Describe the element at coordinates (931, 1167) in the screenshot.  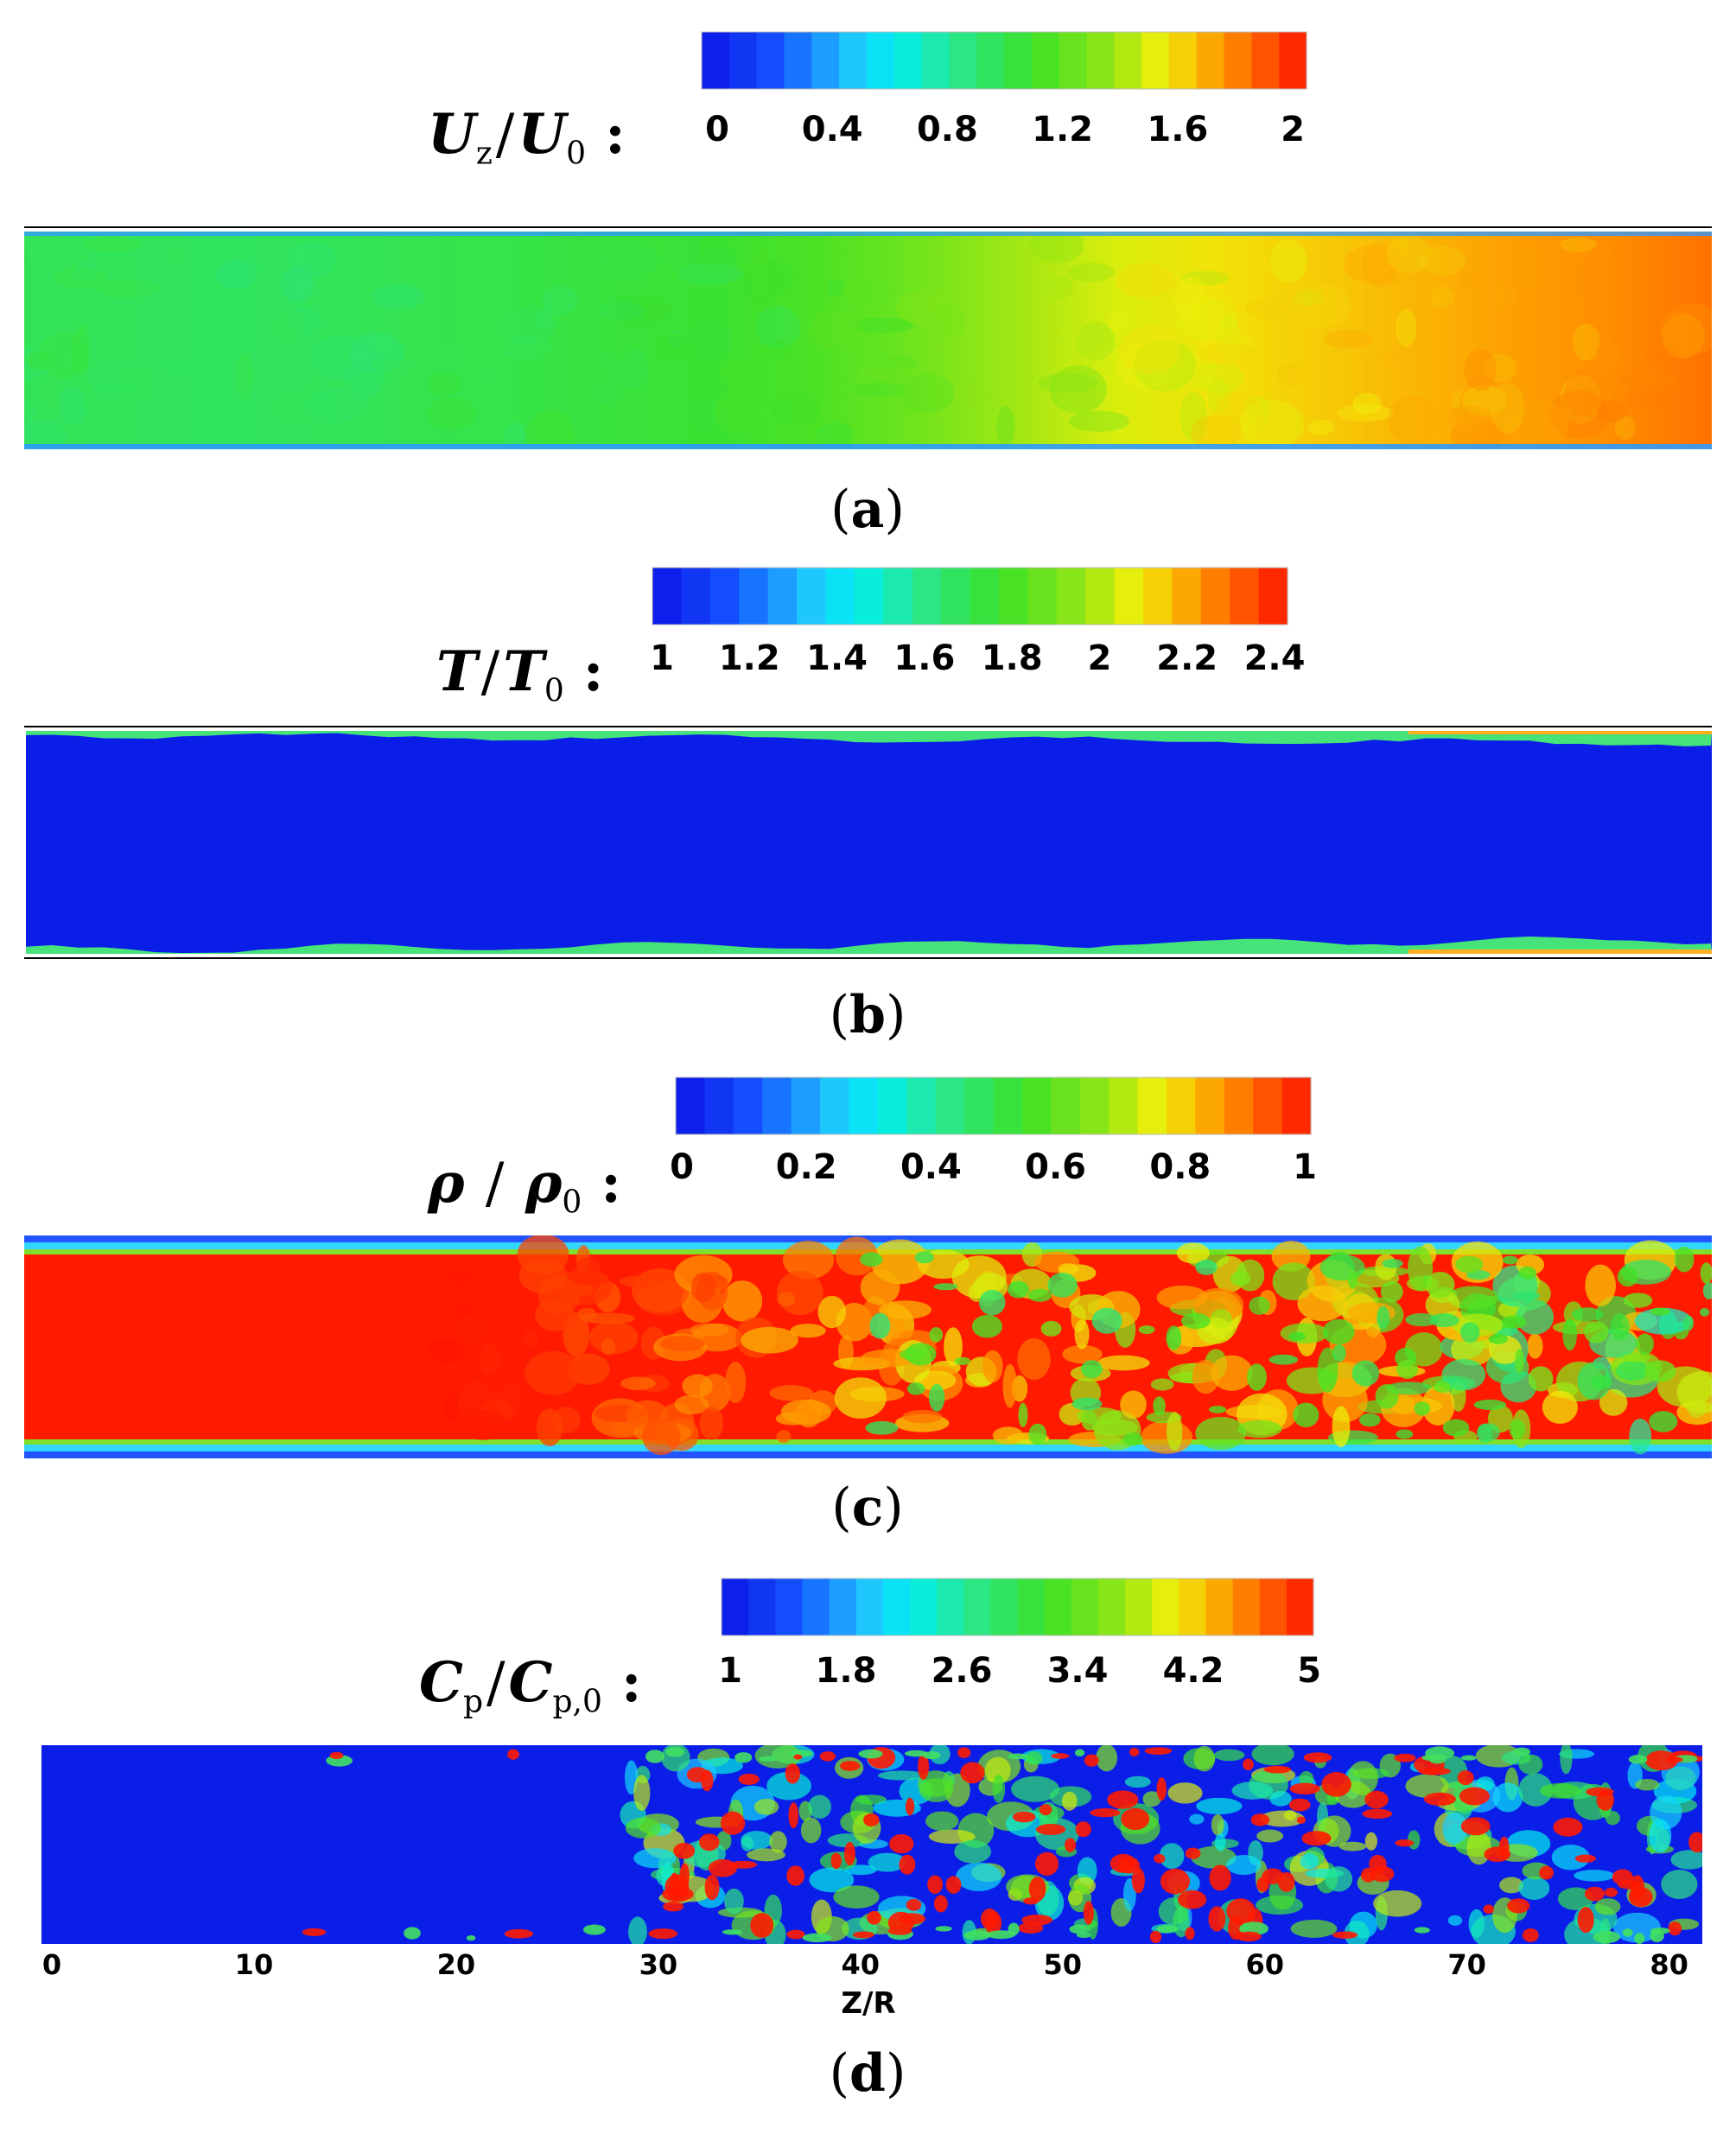
I see `colorbar-tick-label: 0.4` at that location.